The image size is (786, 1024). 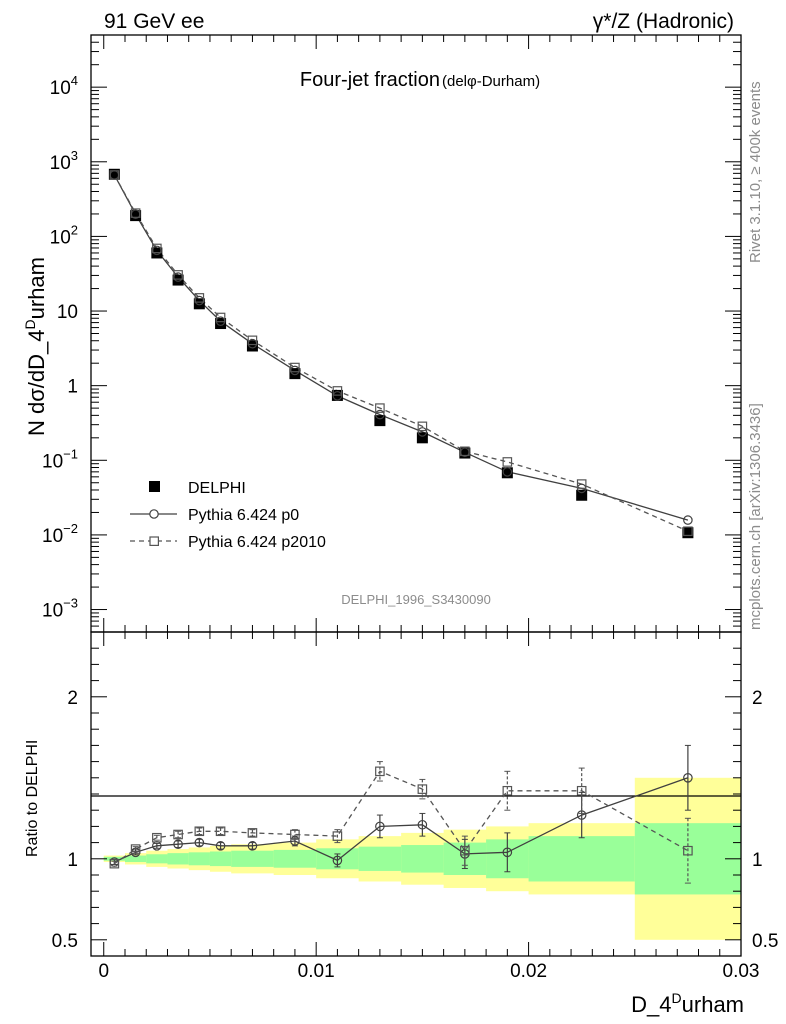 I want to click on y-tick-label: 10³, so click(x=64, y=161).